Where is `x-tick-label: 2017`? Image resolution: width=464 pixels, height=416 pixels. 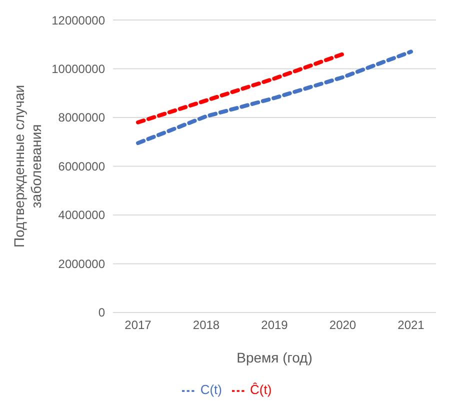
x-tick-label: 2017 is located at coordinates (138, 325).